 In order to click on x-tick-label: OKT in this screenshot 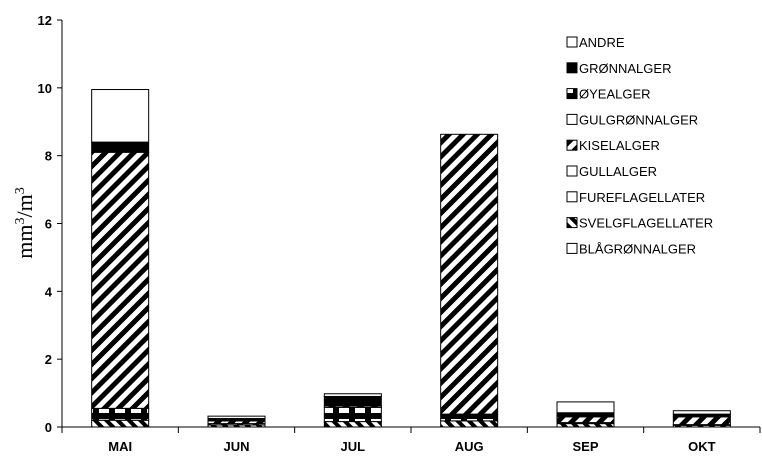, I will do `click(702, 446)`.